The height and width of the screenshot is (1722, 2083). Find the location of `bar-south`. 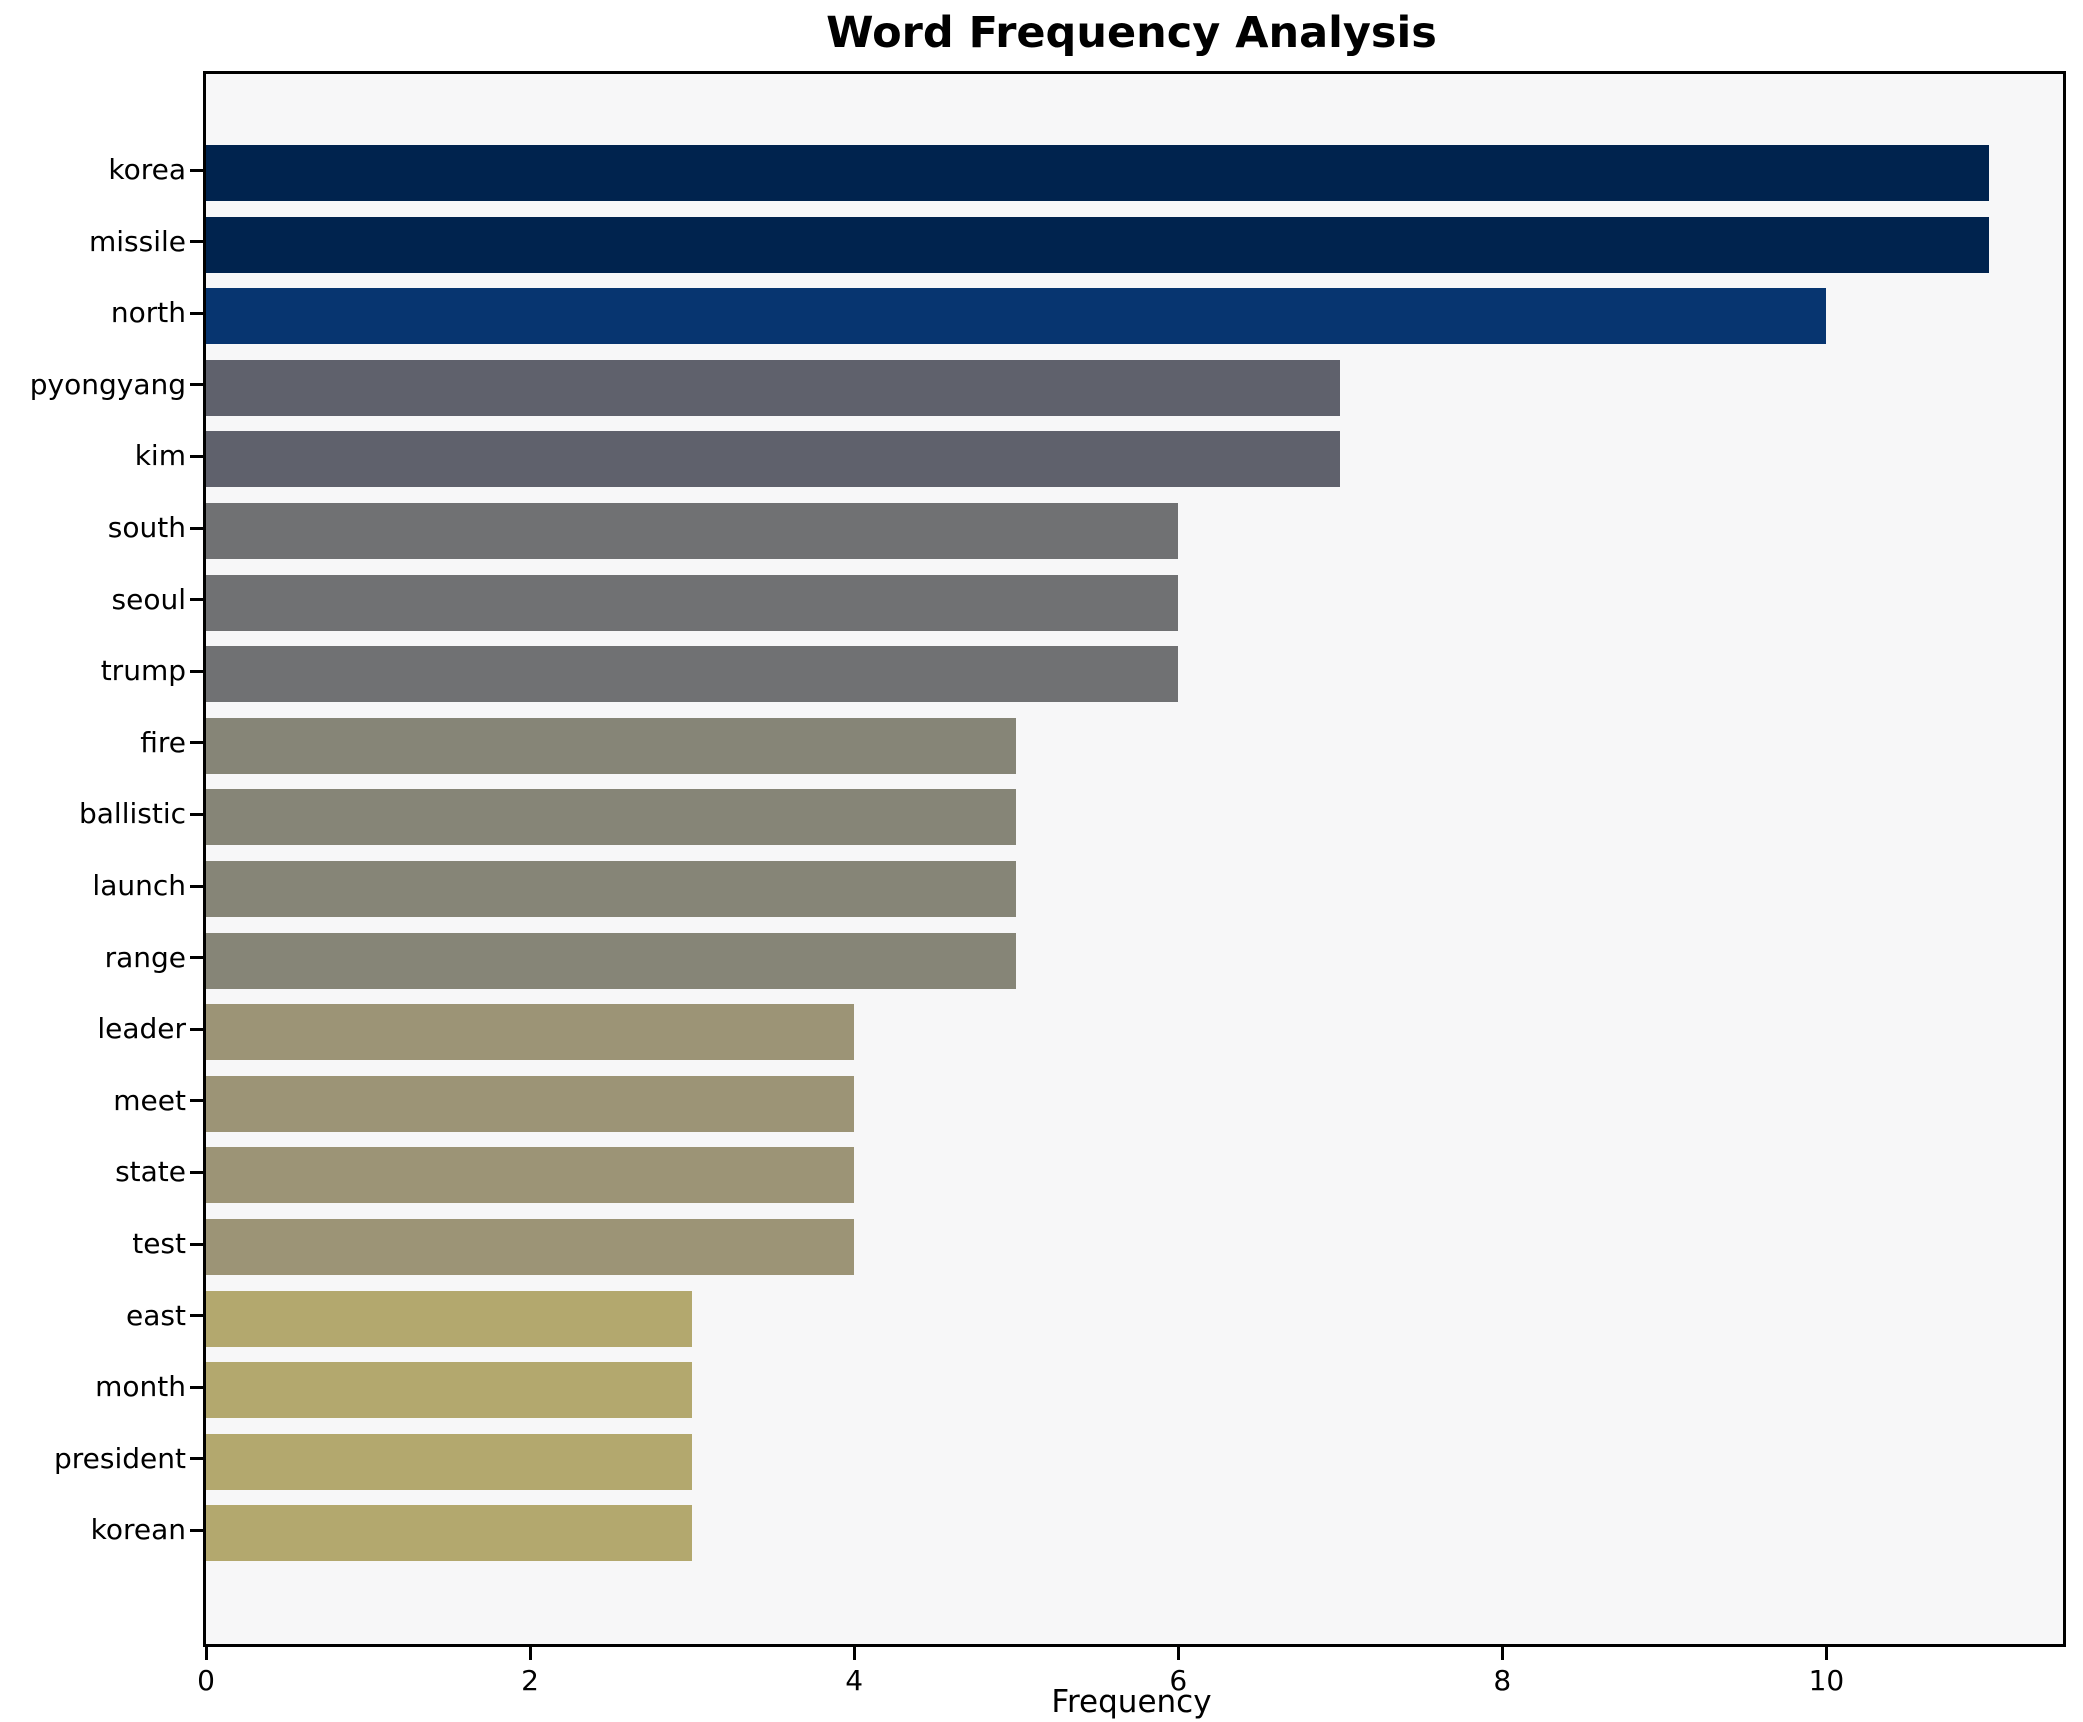

bar-south is located at coordinates (692, 531).